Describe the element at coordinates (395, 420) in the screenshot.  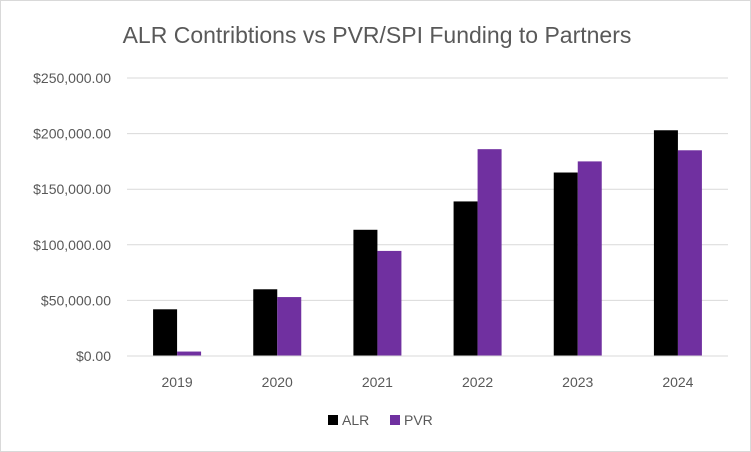
I see `legend-swatch-pvr` at that location.